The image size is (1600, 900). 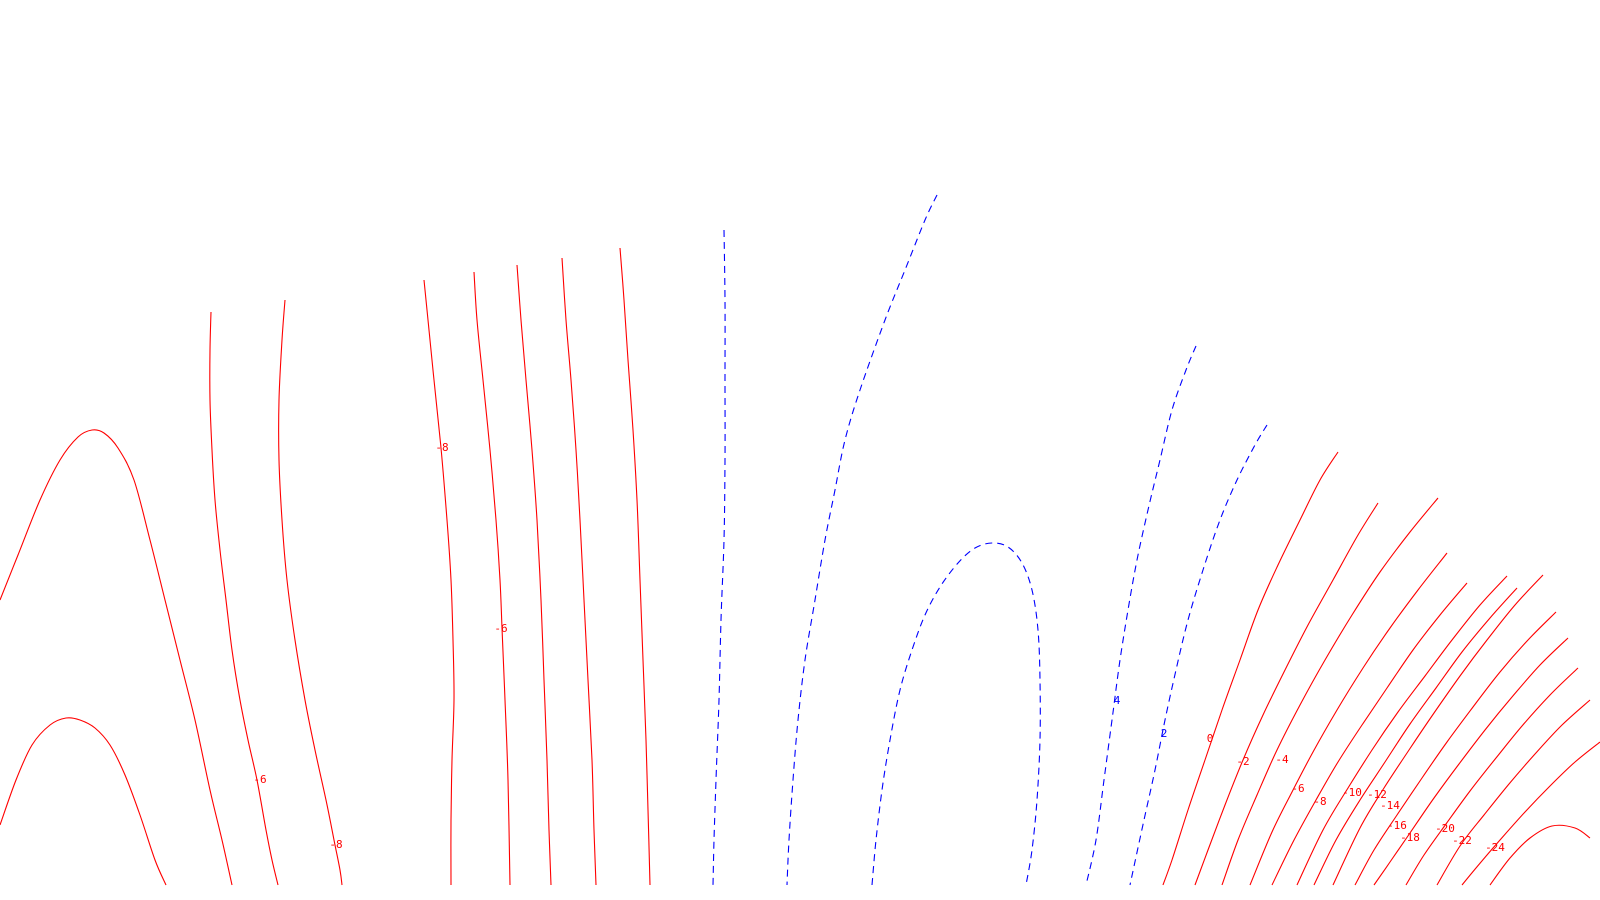 I want to click on contour-label: -20, so click(x=1445, y=828).